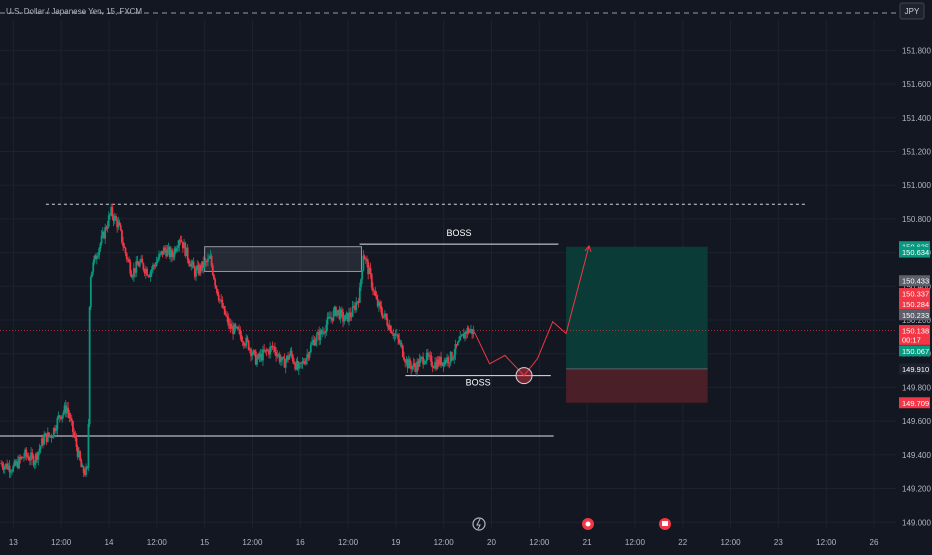  I want to click on projection-arrowhead, so click(588, 248).